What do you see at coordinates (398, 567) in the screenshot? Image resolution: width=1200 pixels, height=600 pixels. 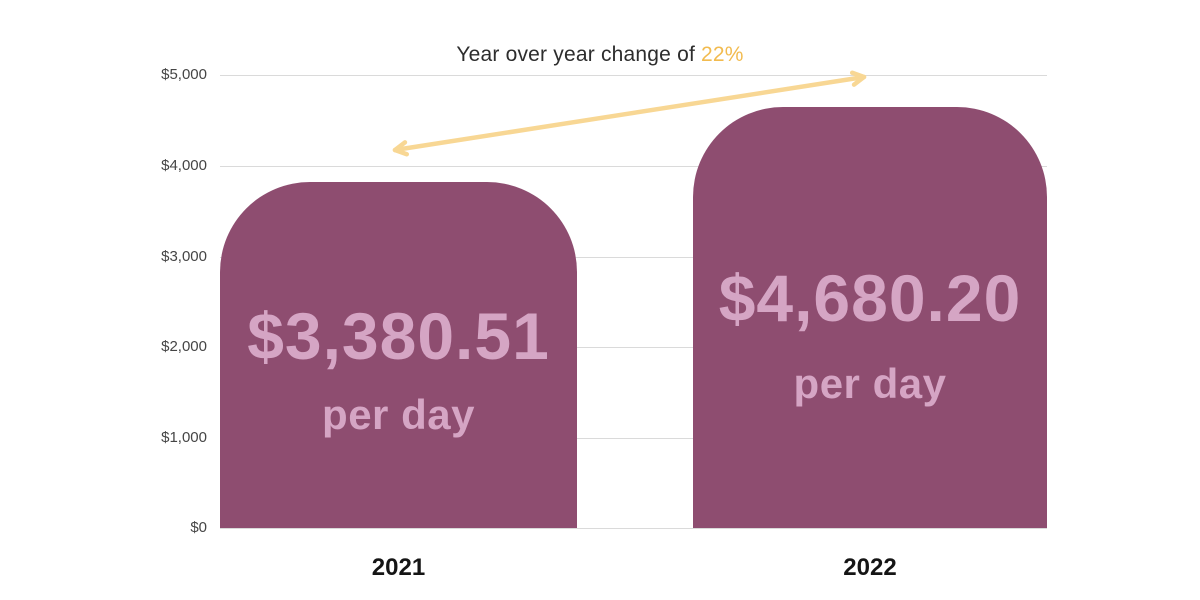 I see `xtick-2021: 2021` at bounding box center [398, 567].